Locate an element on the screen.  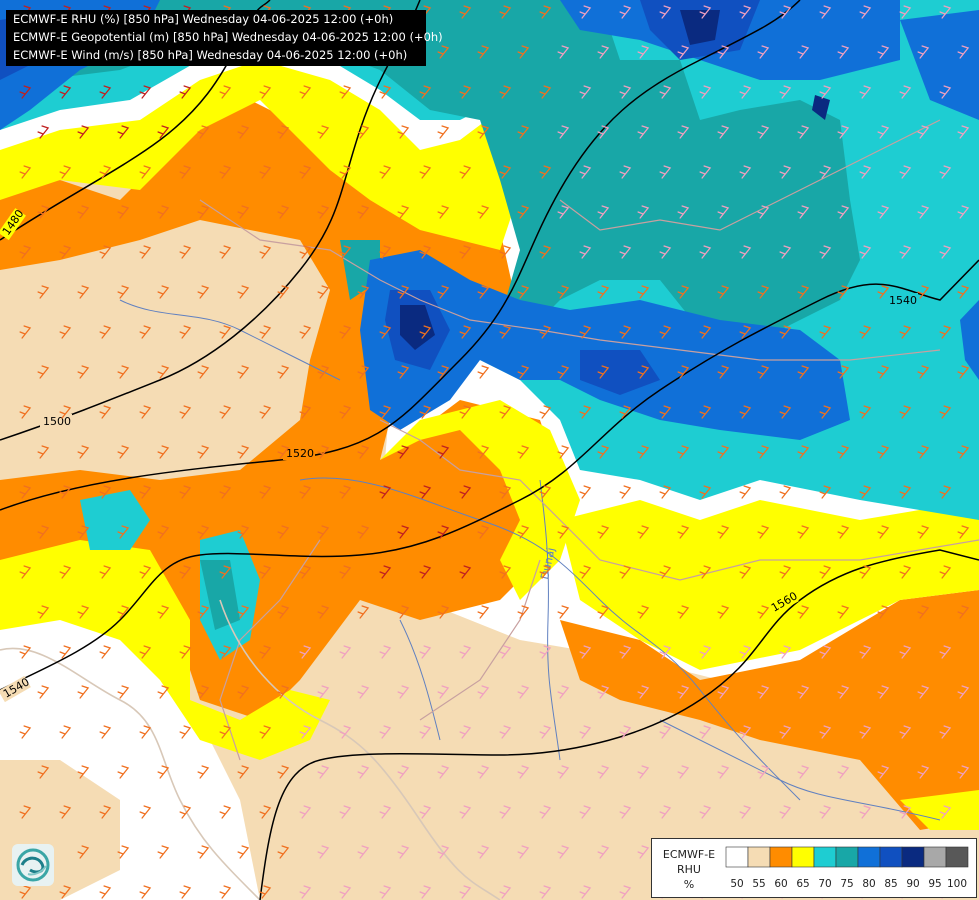
legend-swatch is located at coordinates (935, 857).